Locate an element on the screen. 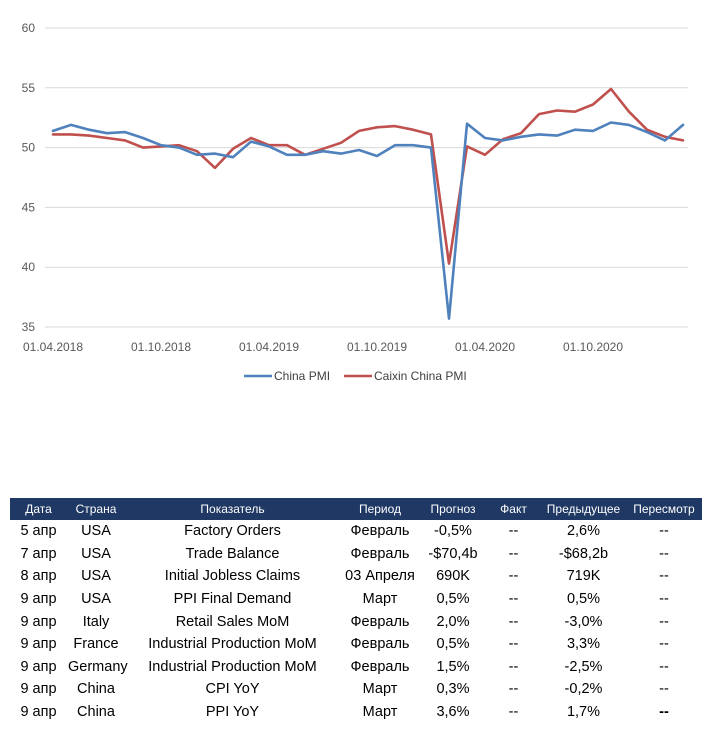  y-tick-label: 45 is located at coordinates (29, 207).